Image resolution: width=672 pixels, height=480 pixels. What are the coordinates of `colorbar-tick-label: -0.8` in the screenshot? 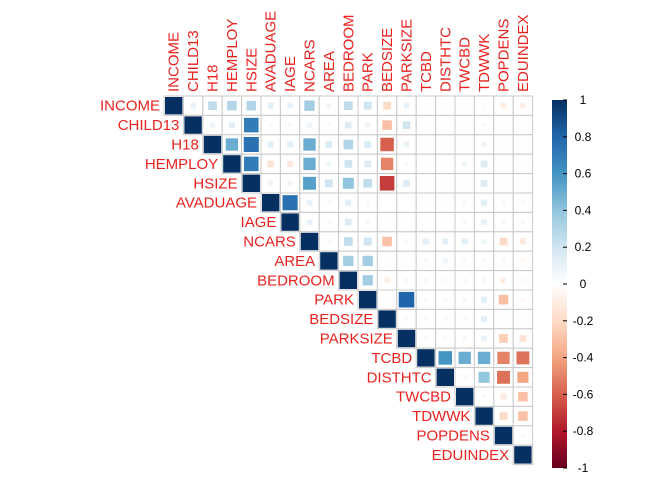 It's located at (583, 431).